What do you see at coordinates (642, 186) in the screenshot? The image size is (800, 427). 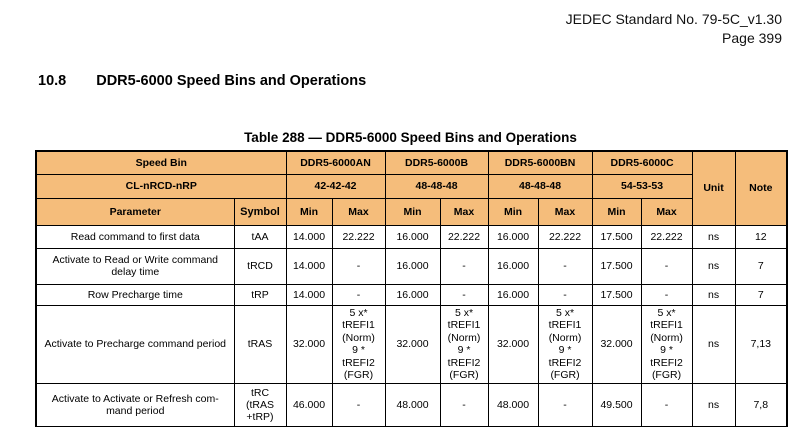 I see `cl-6000c: 54-53-53` at bounding box center [642, 186].